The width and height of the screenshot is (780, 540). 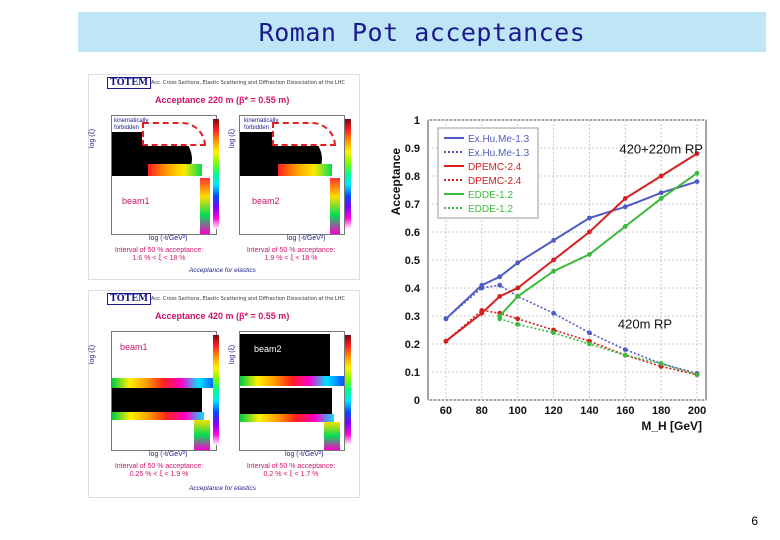 I want to click on acceptance-map-beam1: beam1, so click(x=164, y=391).